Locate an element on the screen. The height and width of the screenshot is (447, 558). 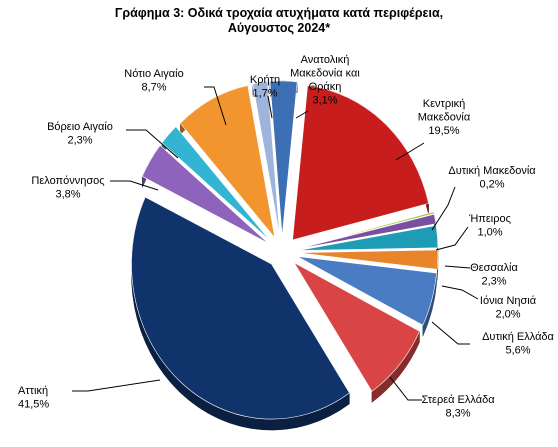
slice-name-label: Κεντρική is located at coordinates (444, 104).